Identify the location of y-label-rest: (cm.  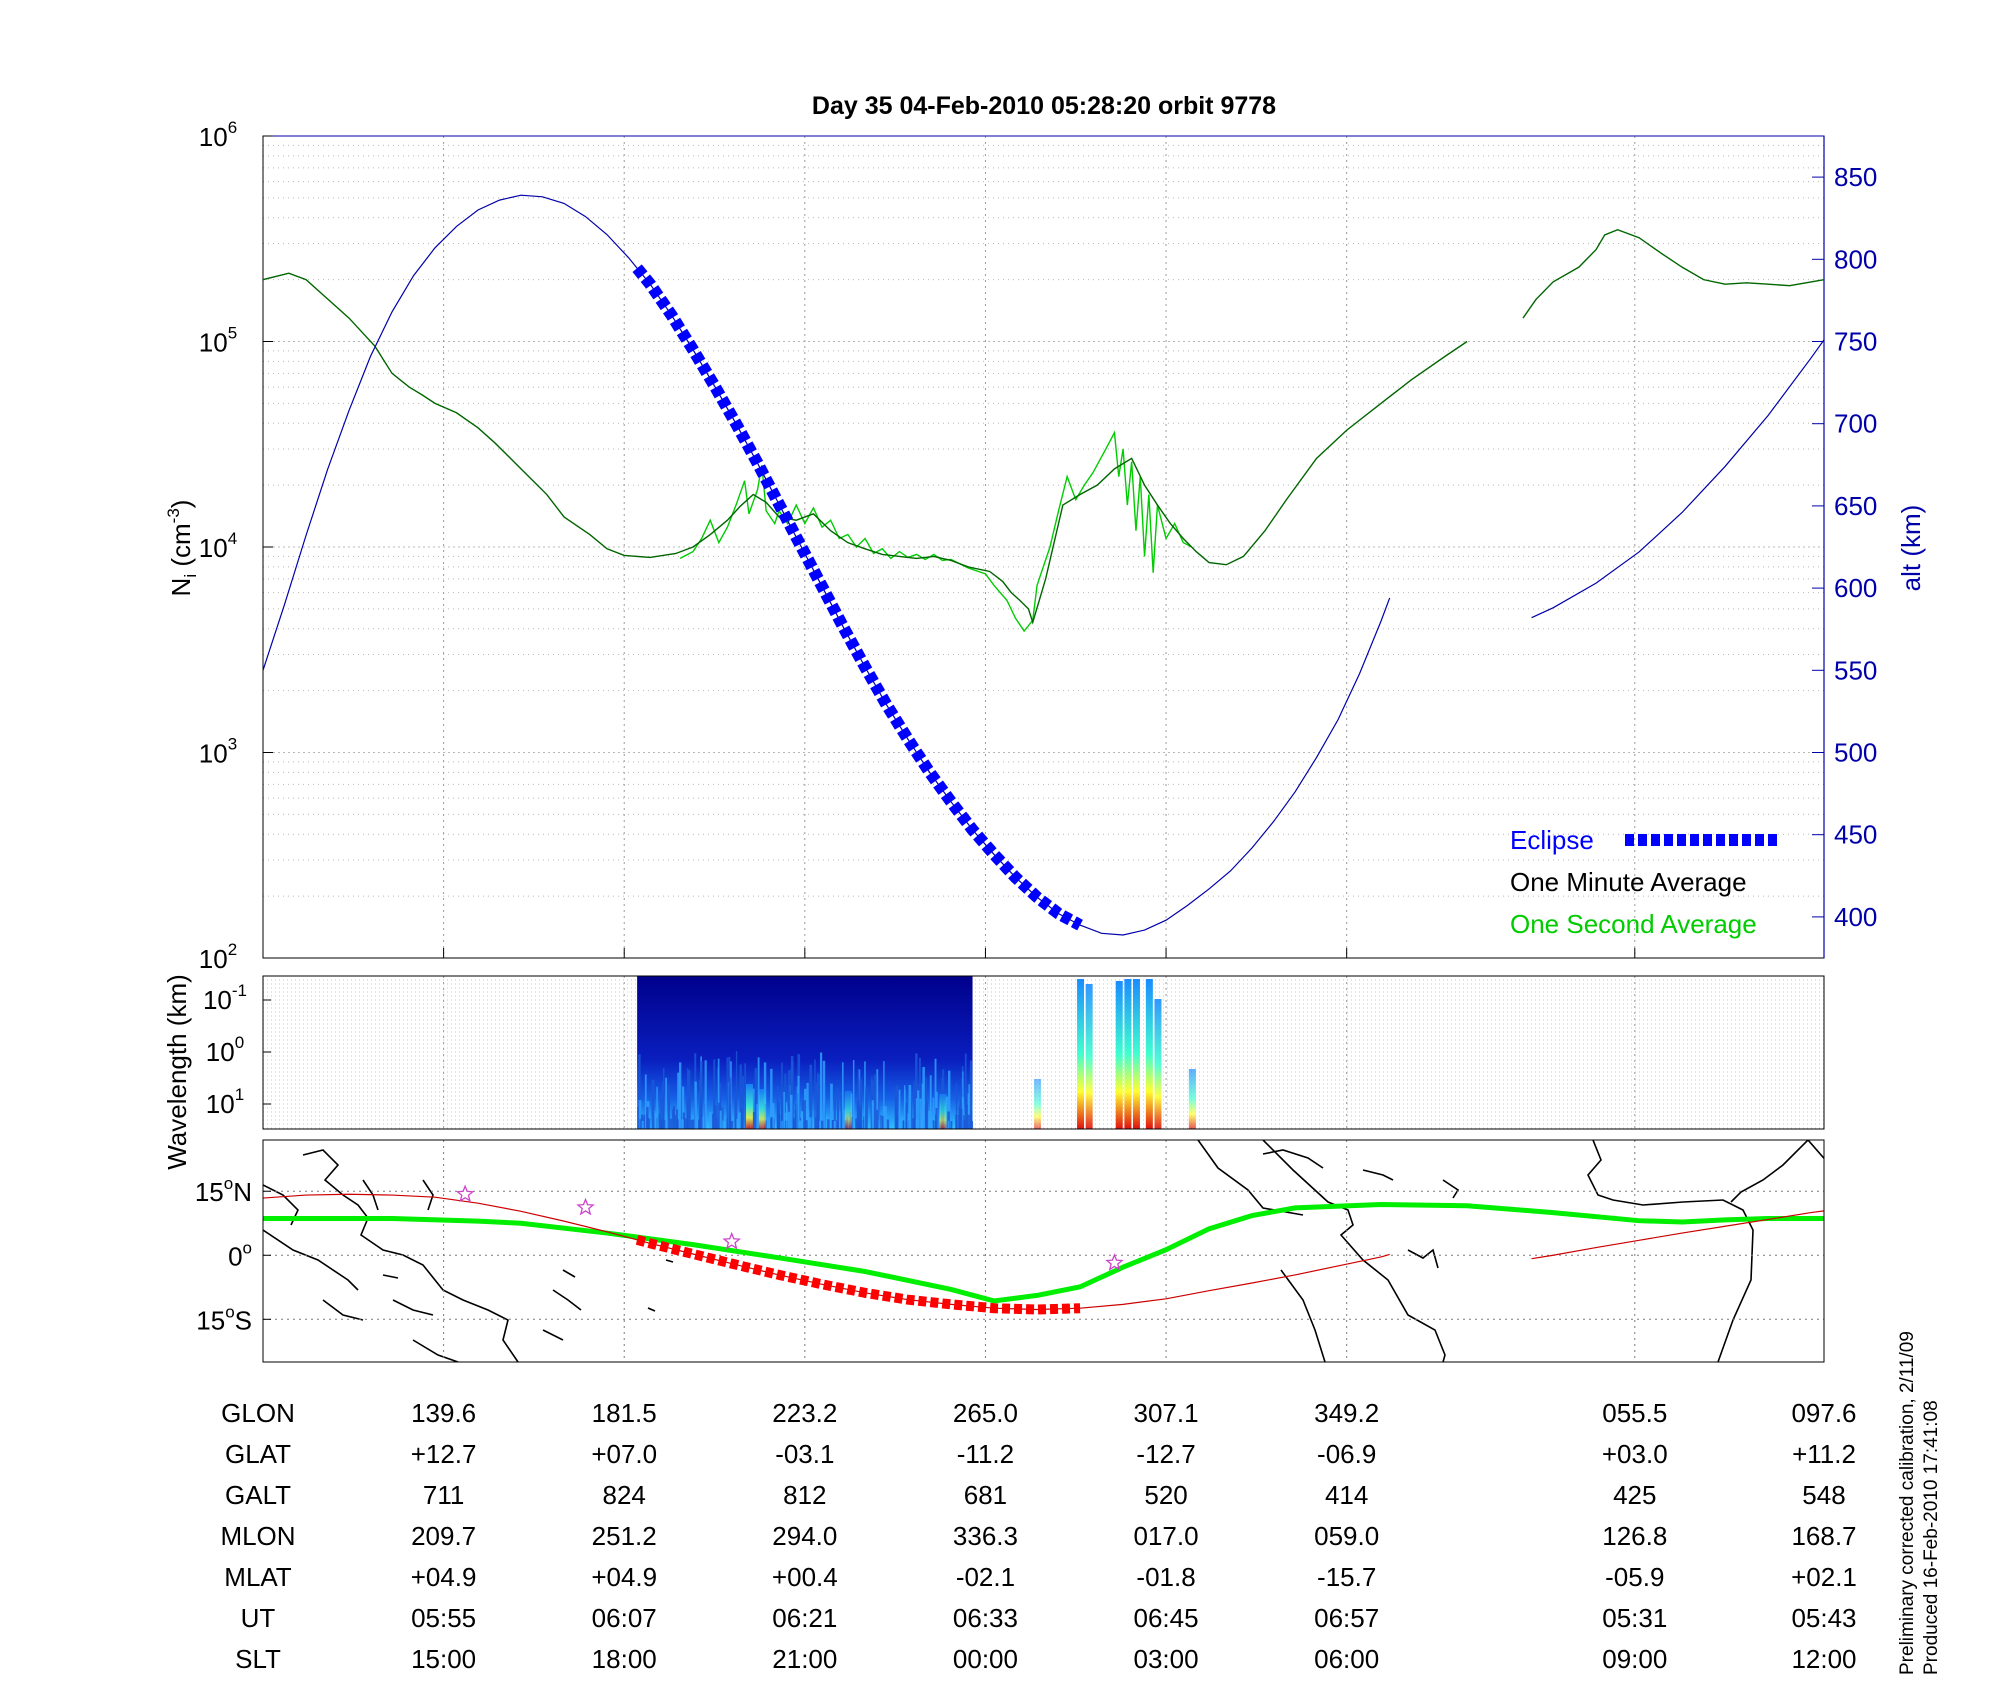
(181, 548).